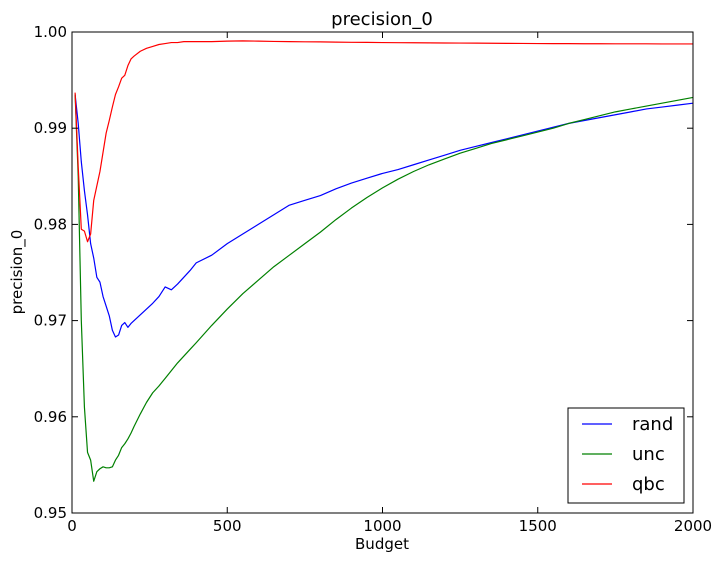  What do you see at coordinates (382, 544) in the screenshot?
I see `x-axis-label: Budget` at bounding box center [382, 544].